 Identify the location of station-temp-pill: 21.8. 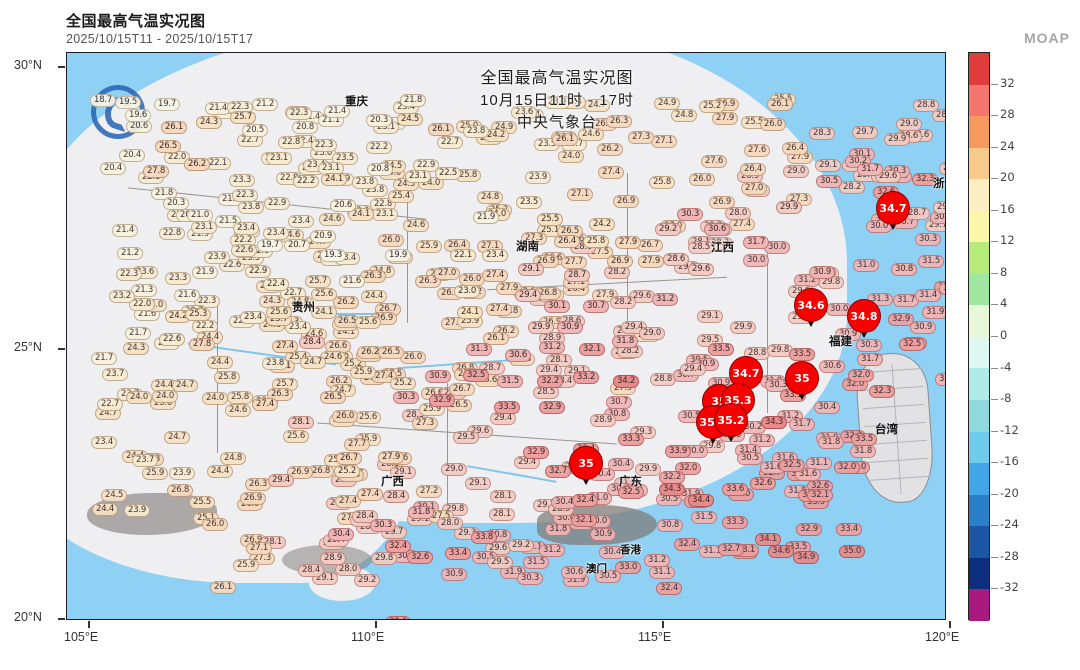
(413, 100).